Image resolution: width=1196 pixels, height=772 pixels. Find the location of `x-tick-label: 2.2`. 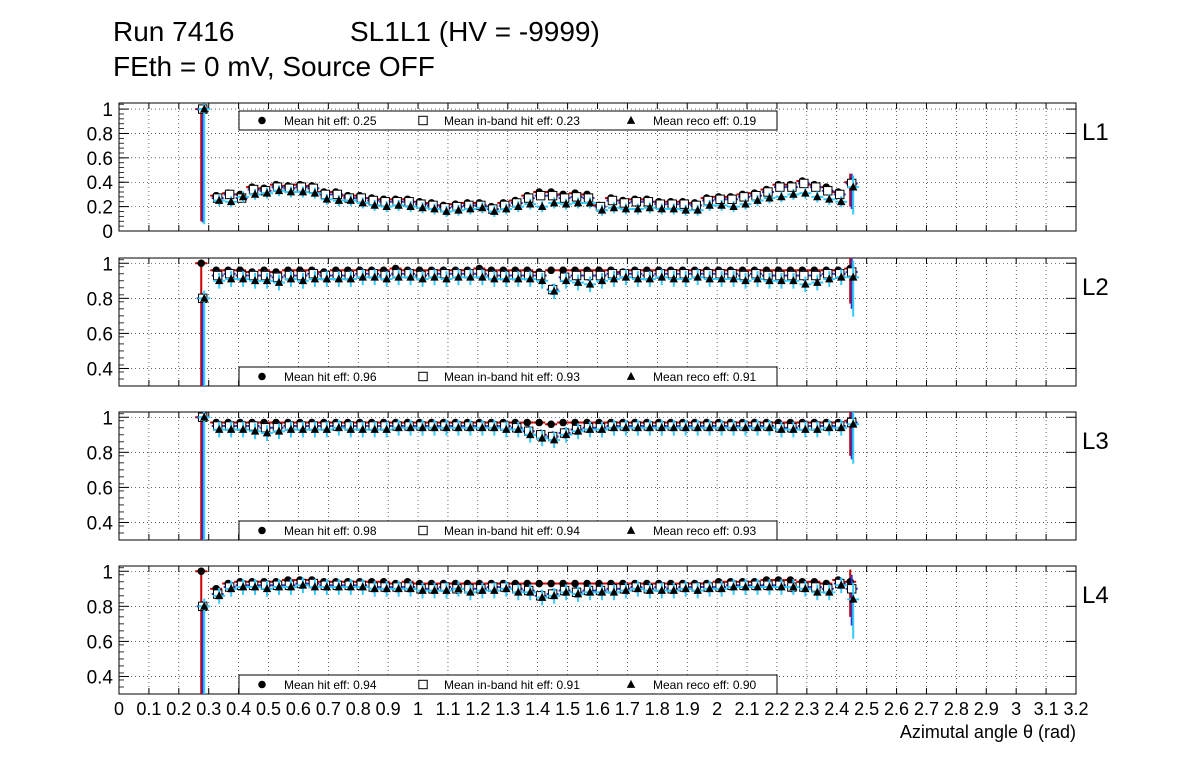

x-tick-label: 2.2 is located at coordinates (776, 709).